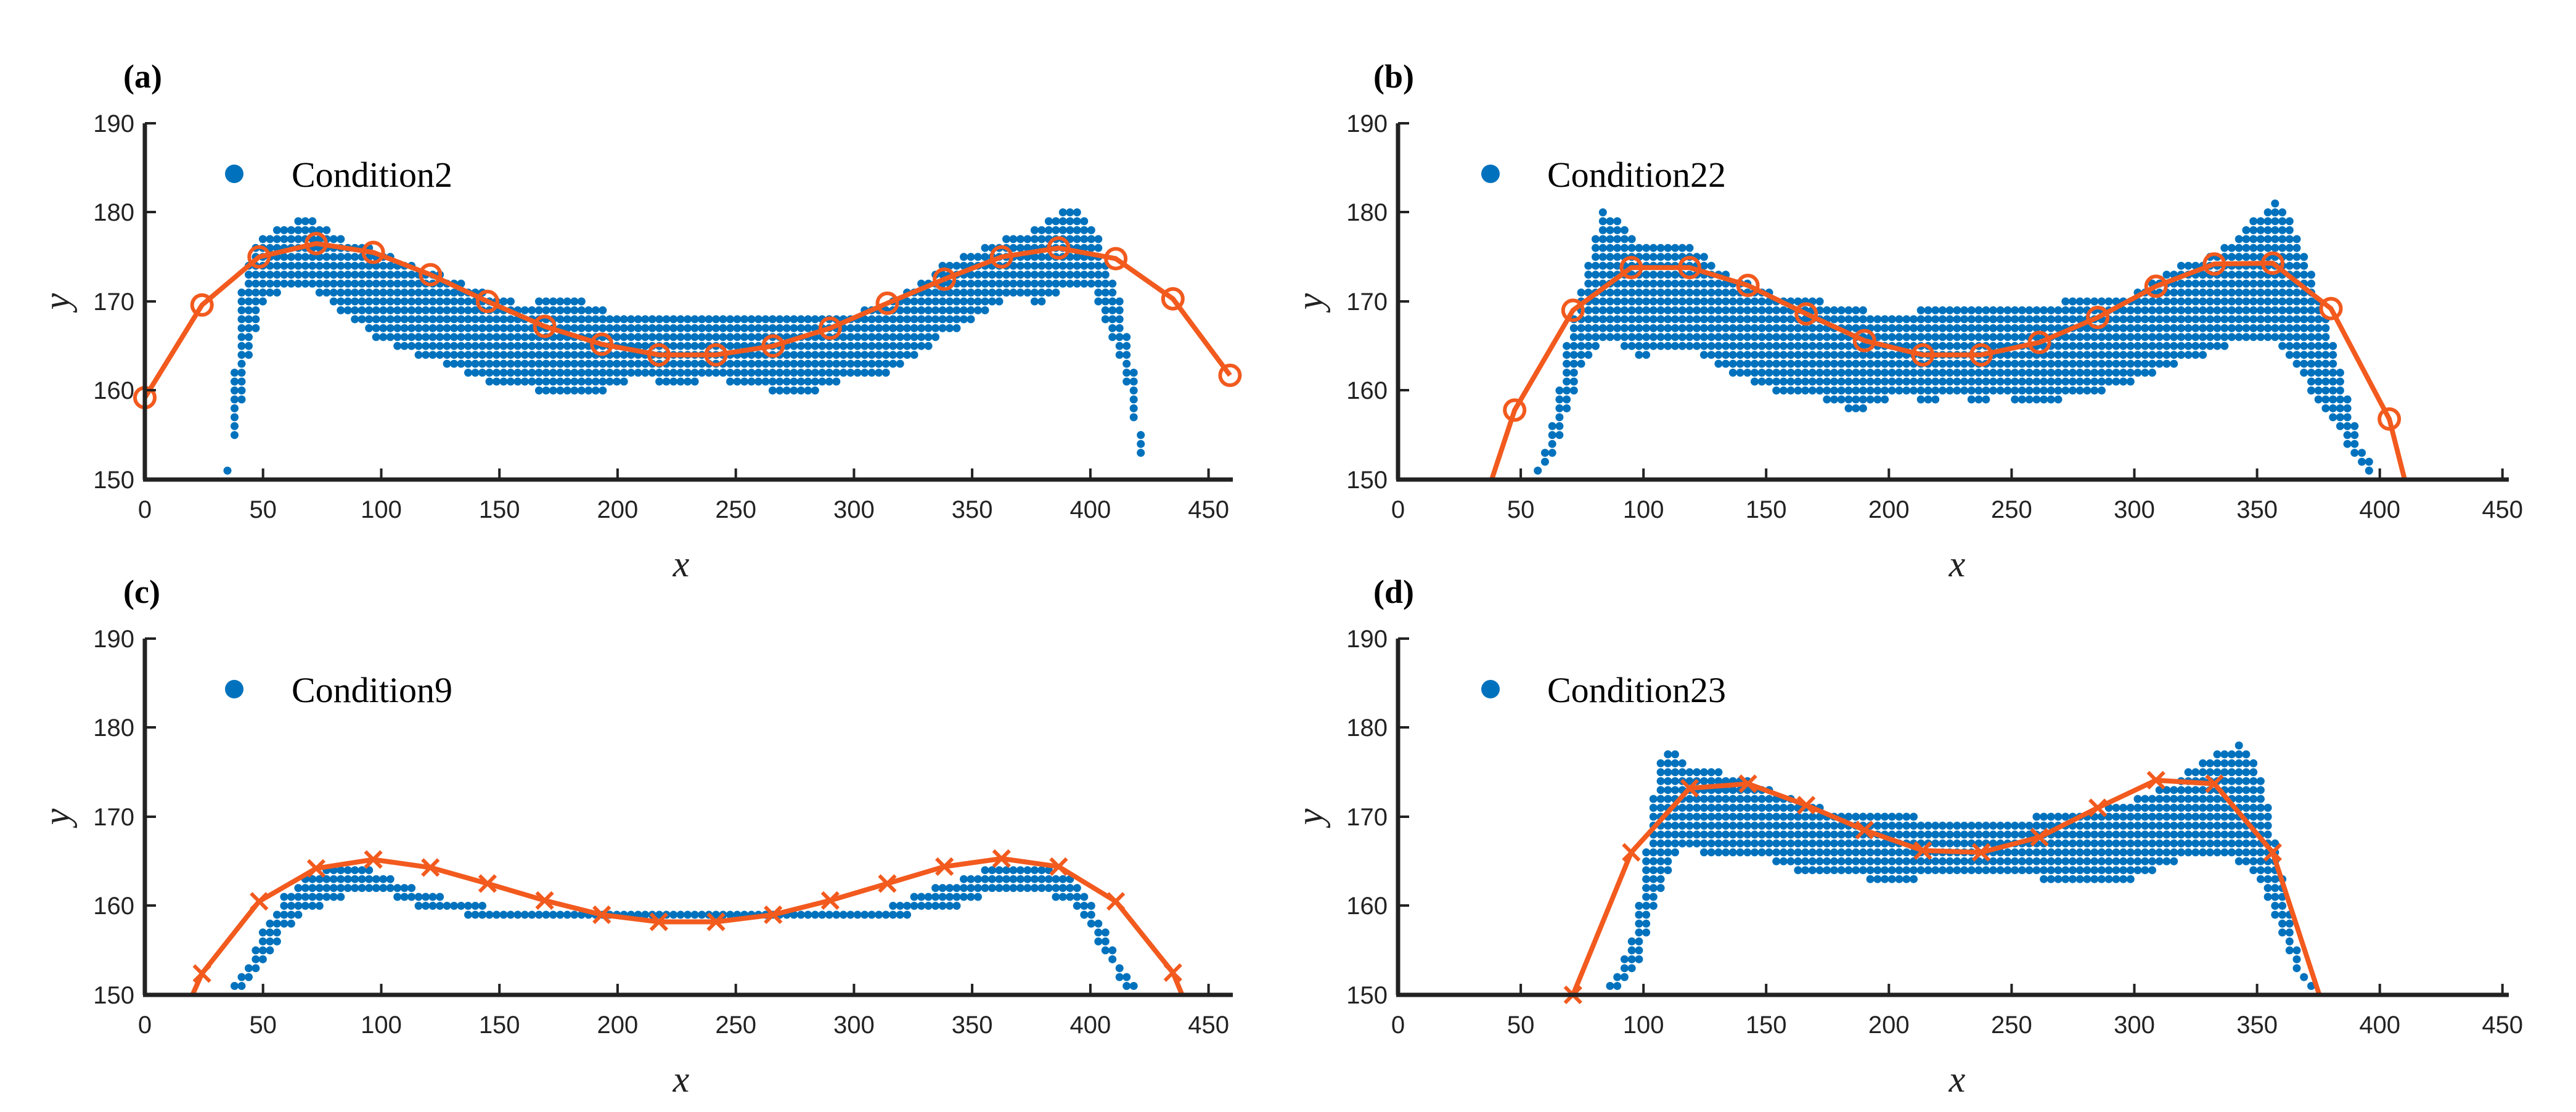 This screenshot has height=1112, width=2576. I want to click on x-tick-label: 450, so click(2502, 509).